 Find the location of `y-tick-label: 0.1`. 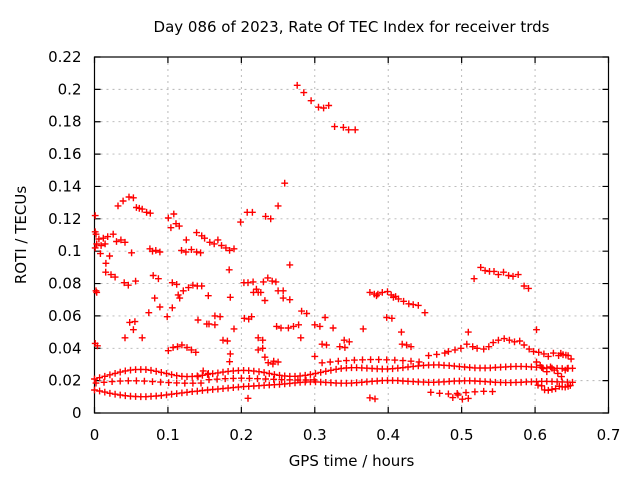

y-tick-label: 0.1 is located at coordinates (70, 251).